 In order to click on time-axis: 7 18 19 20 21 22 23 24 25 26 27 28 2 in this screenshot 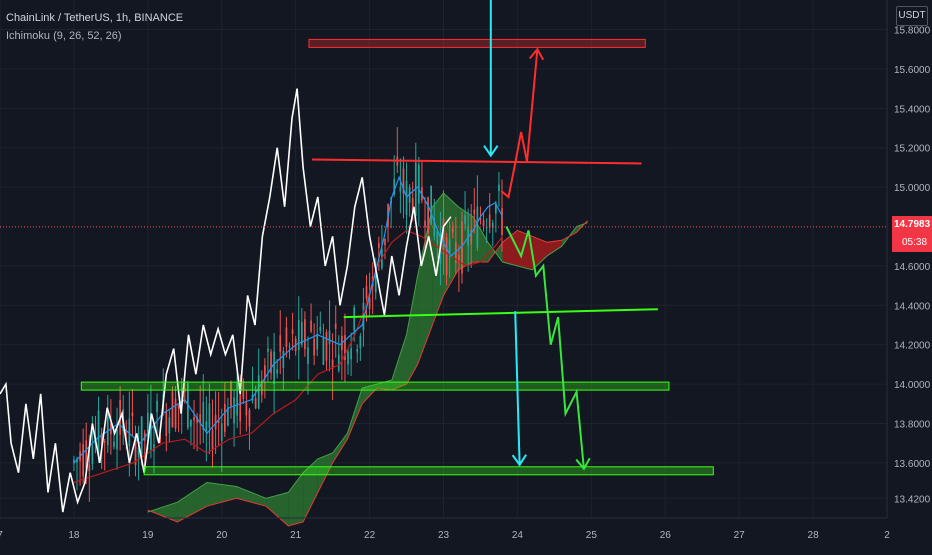, I will do `click(445, 529)`.